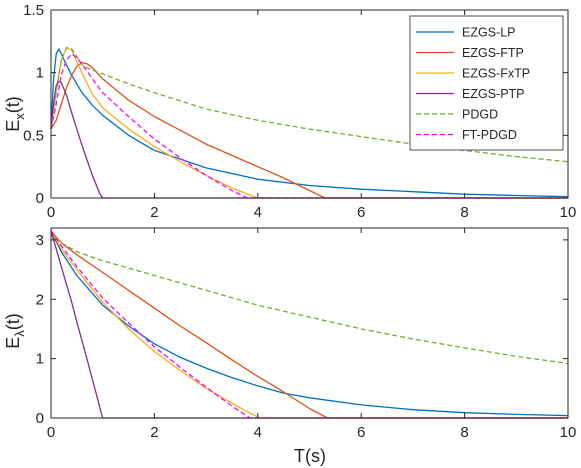 This screenshot has height=468, width=581. Describe the element at coordinates (310, 456) in the screenshot. I see `x-axis-label: T(s)` at that location.